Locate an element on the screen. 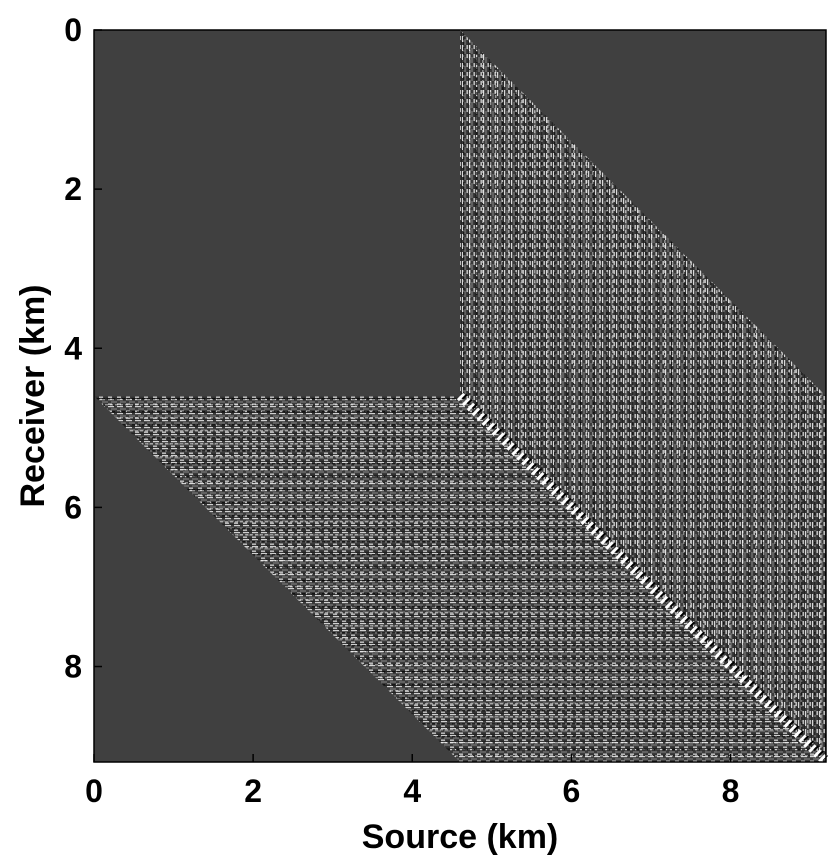  y-tick-label: 0 is located at coordinates (73, 30).